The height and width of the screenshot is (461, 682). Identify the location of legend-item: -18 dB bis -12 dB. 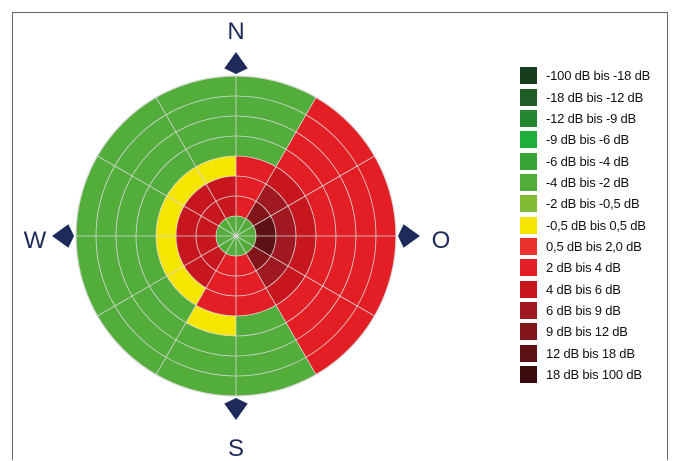
(599, 96).